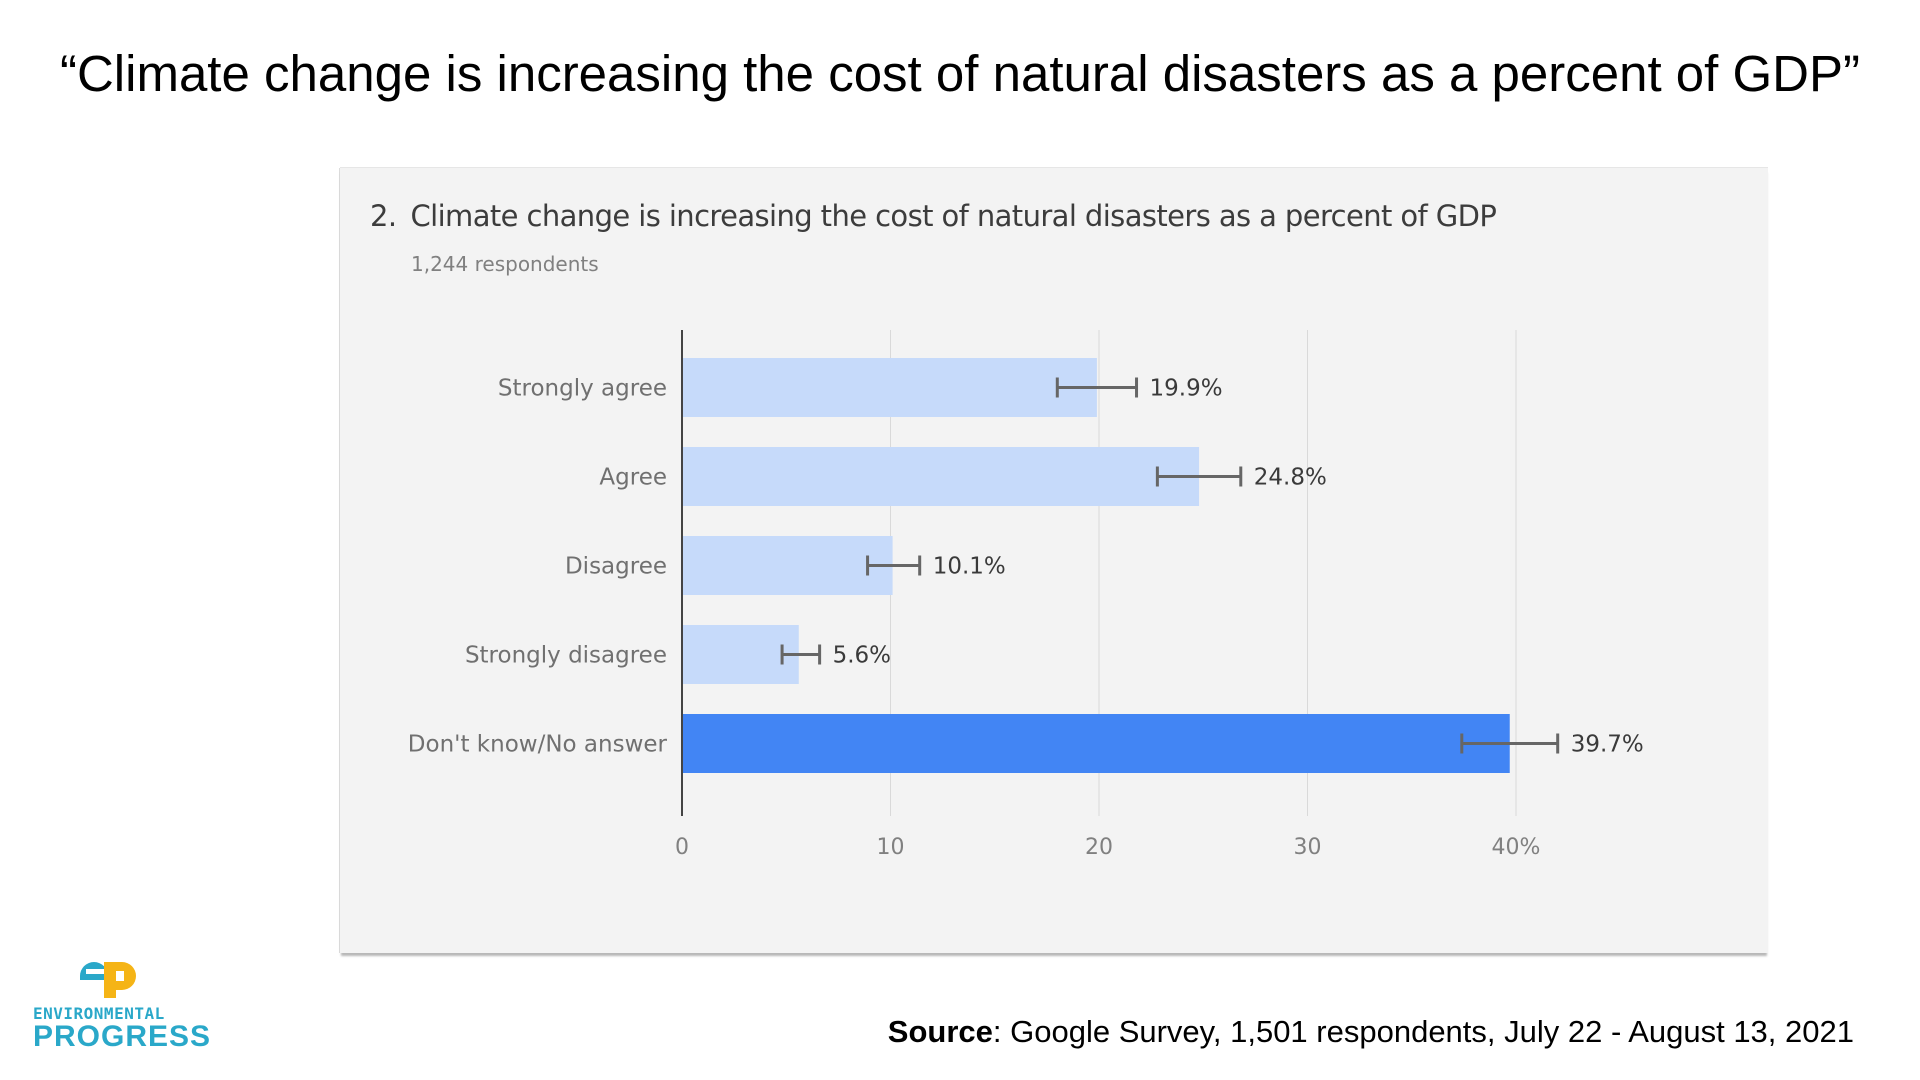 The image size is (1920, 1080). I want to click on logo-text-line1: ENVIRONMENTAL, so click(99, 1013).